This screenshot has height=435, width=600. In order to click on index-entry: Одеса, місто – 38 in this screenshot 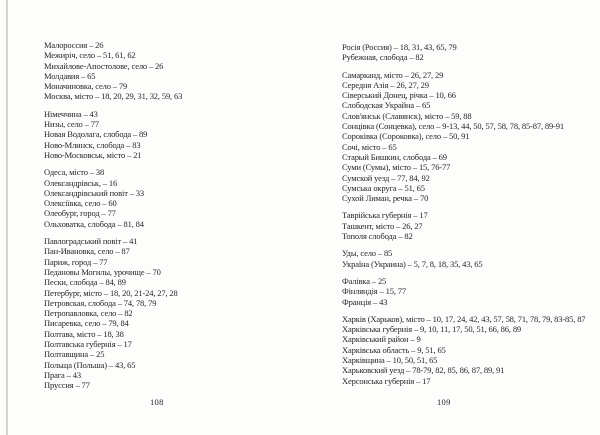, I will do `click(74, 172)`.